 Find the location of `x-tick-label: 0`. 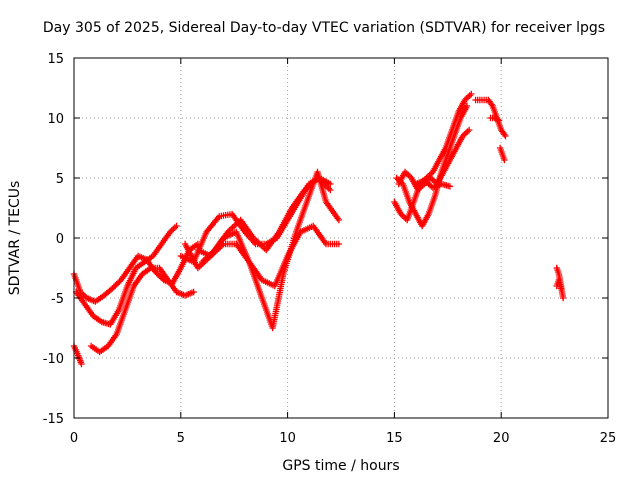

x-tick-label: 0 is located at coordinates (74, 438).